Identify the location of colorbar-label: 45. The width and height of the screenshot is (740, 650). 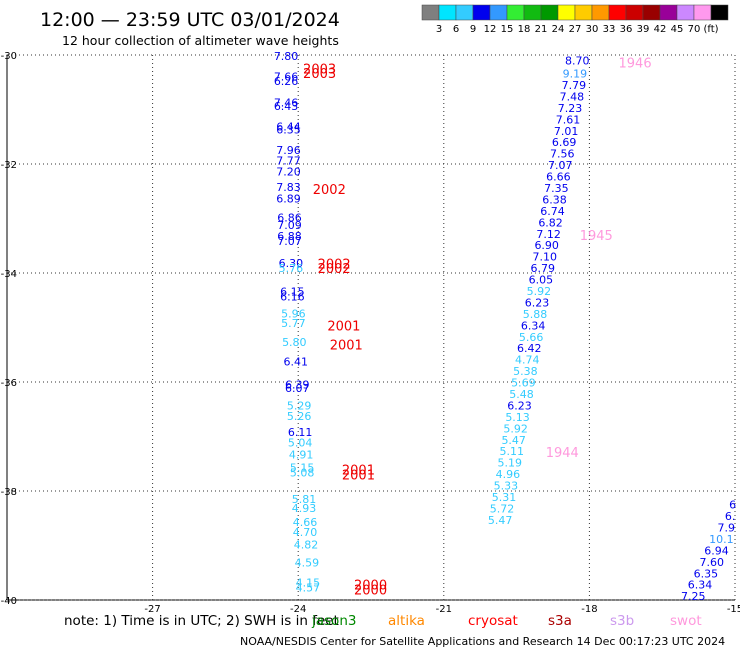
(677, 29).